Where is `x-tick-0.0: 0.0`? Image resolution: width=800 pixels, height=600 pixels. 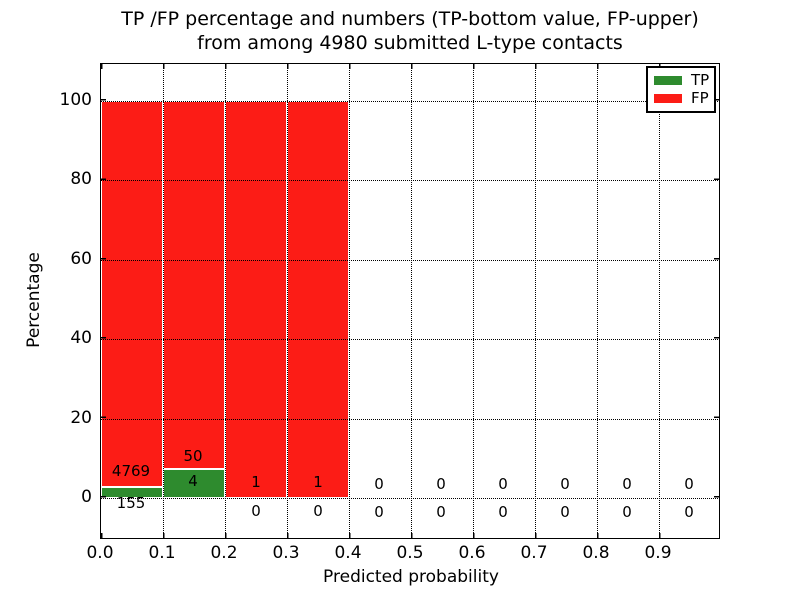 x-tick-0.0: 0.0 is located at coordinates (100, 553).